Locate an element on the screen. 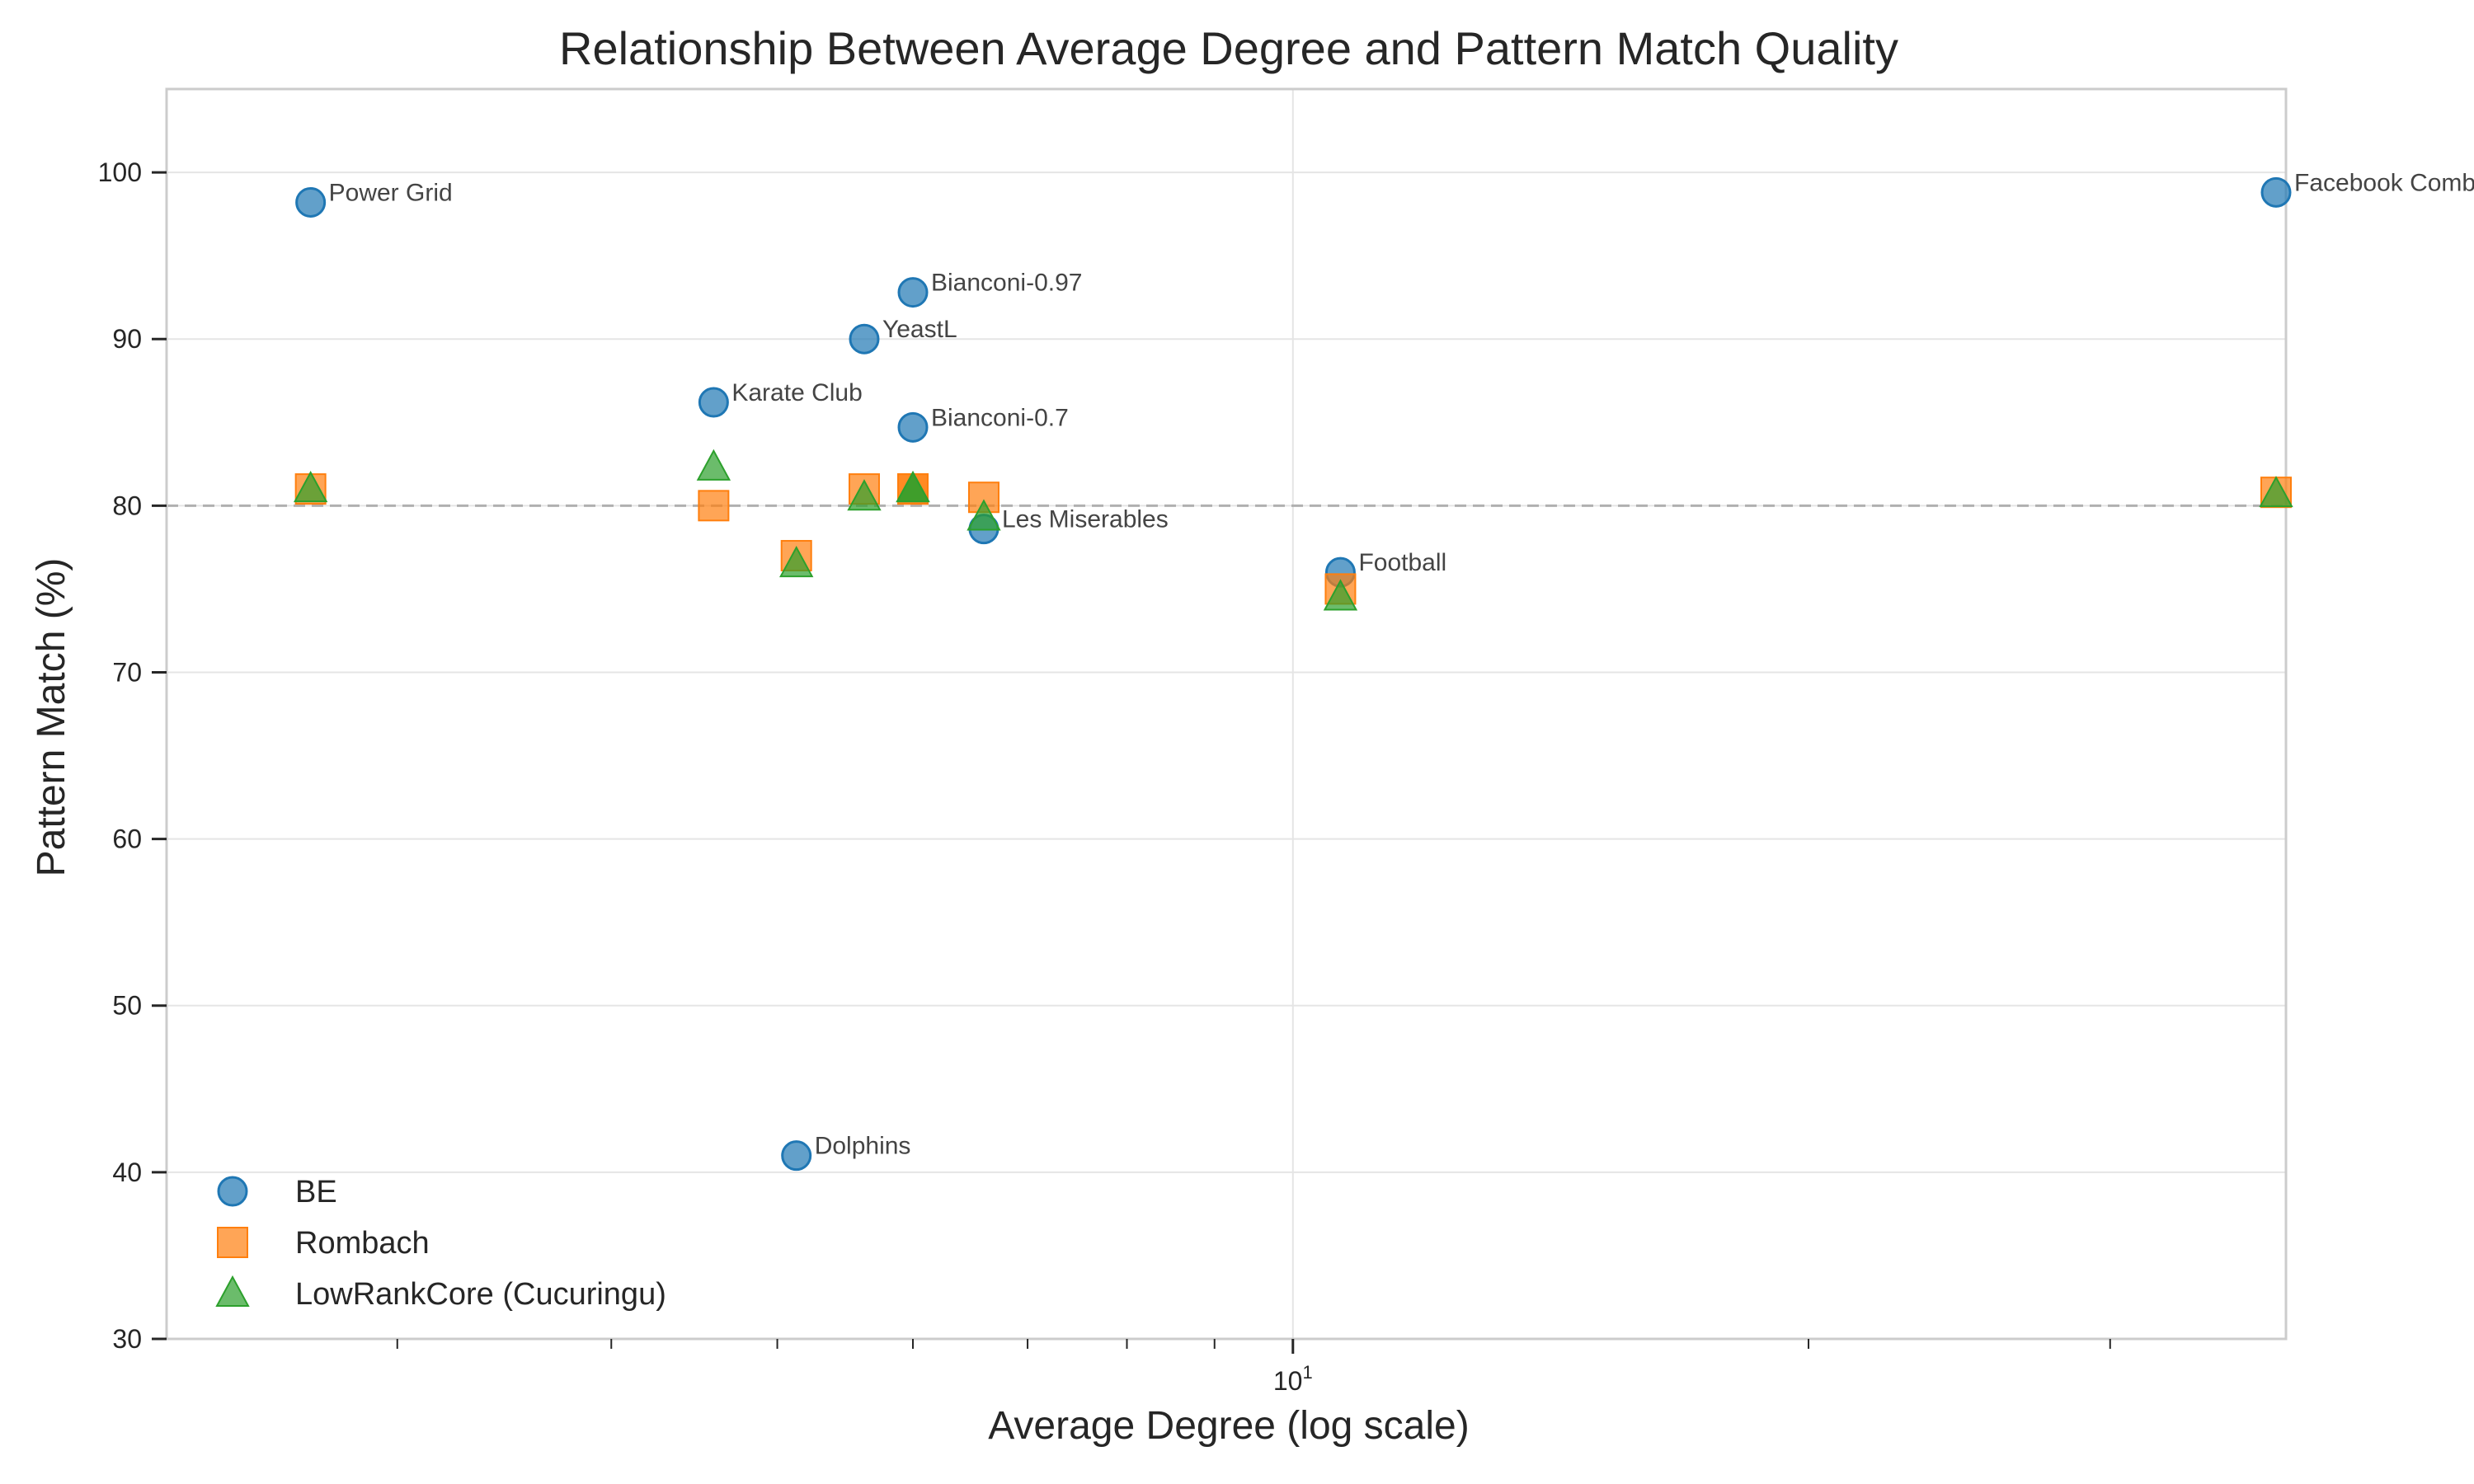  y-tick-label: 100 is located at coordinates (120, 172).